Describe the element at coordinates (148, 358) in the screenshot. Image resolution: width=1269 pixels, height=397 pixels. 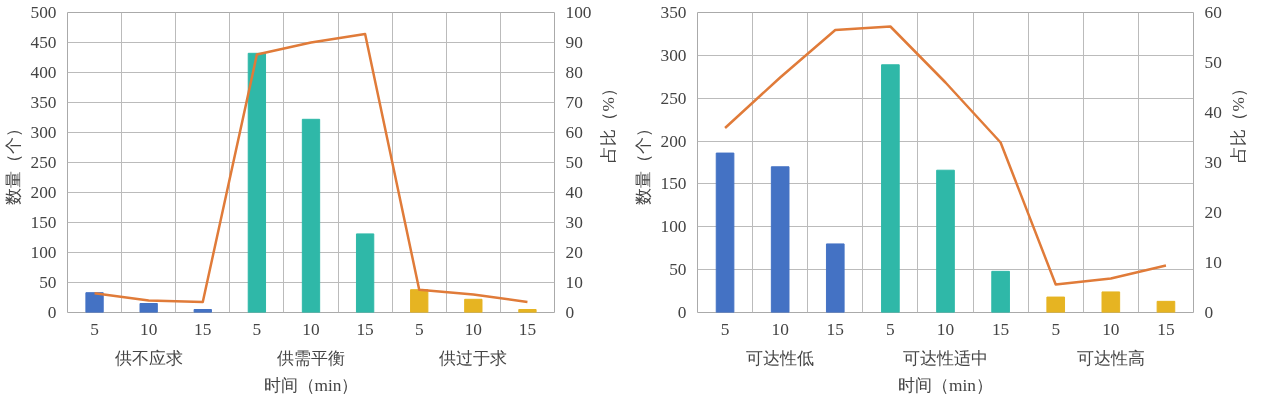
I see `text: 供不应求` at that location.